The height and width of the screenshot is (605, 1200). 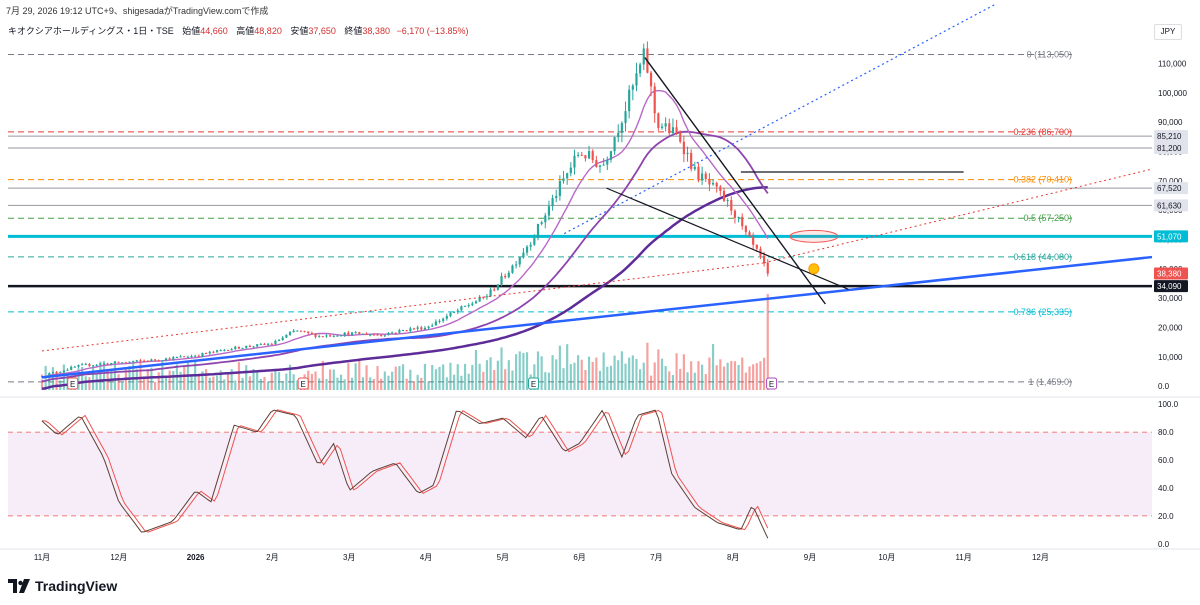 I want to click on trendline-dotted-blue, so click(x=779, y=119).